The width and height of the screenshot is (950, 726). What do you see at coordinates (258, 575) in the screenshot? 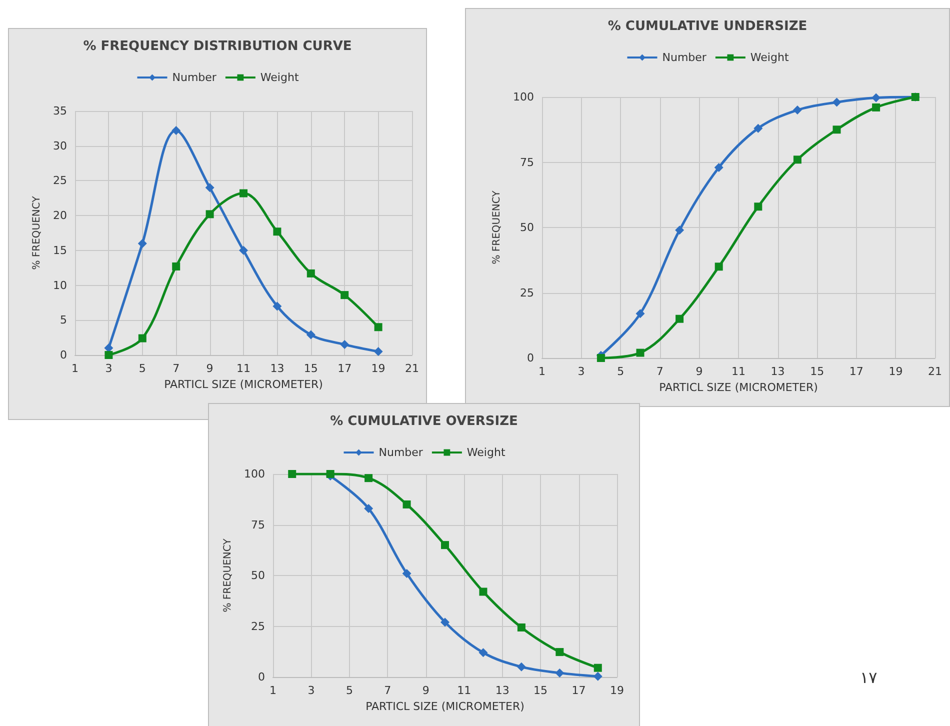
I see `y-tick-label: 50` at bounding box center [258, 575].